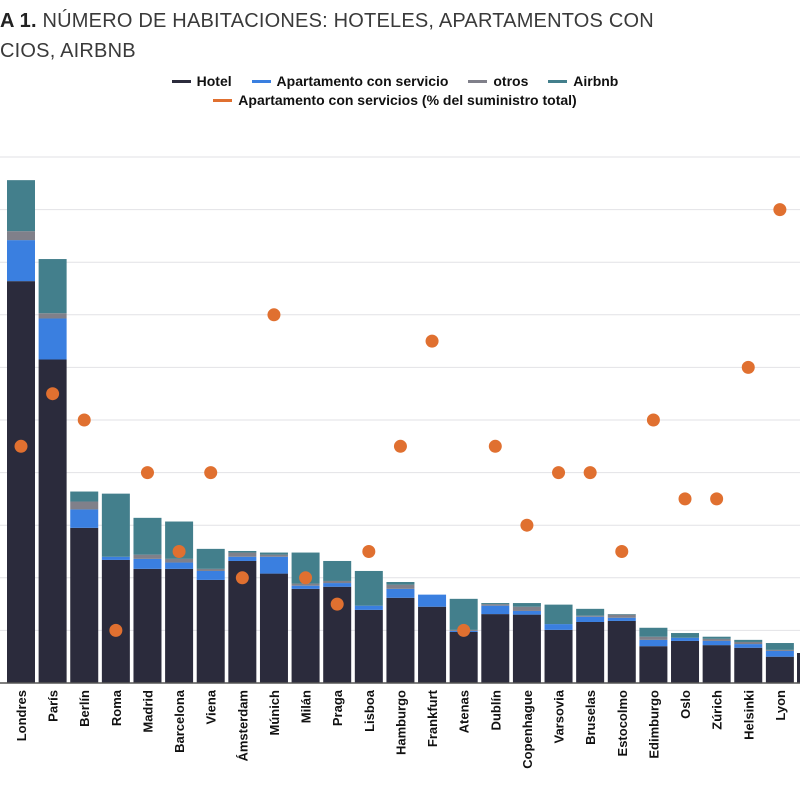  What do you see at coordinates (748, 715) in the screenshot?
I see `x-tick-label: Helsinki` at bounding box center [748, 715].